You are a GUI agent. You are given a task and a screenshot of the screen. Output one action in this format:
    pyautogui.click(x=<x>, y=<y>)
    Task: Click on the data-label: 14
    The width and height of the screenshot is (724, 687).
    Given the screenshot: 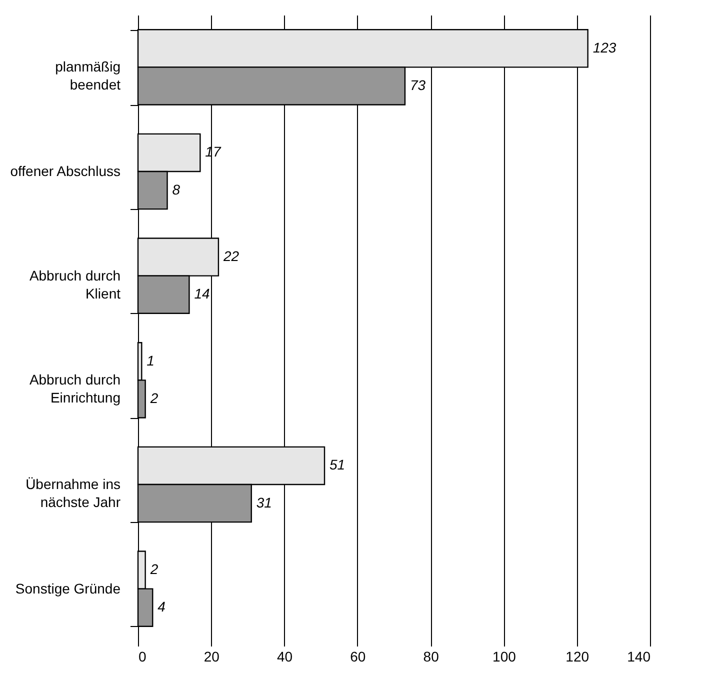 What is the action you would take?
    pyautogui.click(x=202, y=294)
    